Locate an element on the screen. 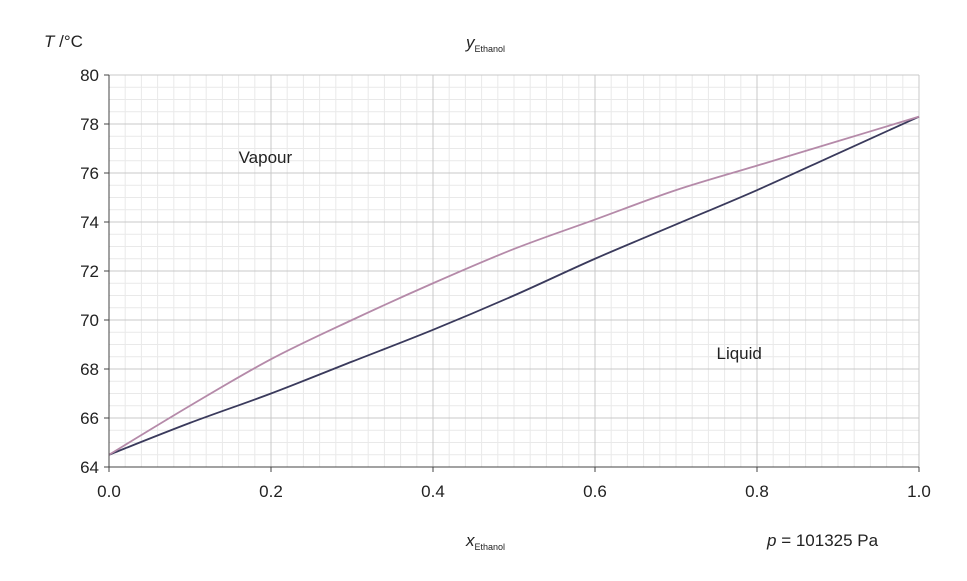 The height and width of the screenshot is (581, 967). y-axis-variable: T is located at coordinates (50, 41).